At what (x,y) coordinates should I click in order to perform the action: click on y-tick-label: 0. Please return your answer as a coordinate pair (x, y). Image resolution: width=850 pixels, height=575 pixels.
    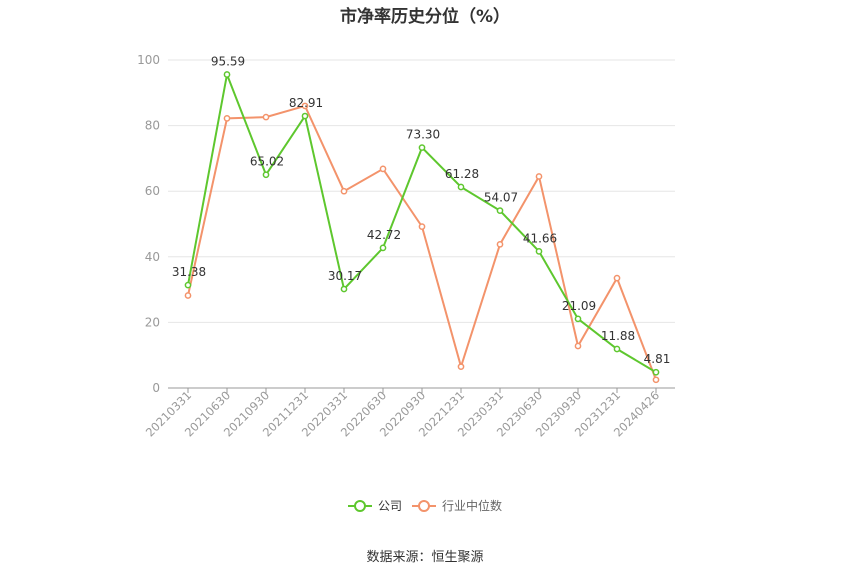
    Looking at the image, I should click on (156, 388).